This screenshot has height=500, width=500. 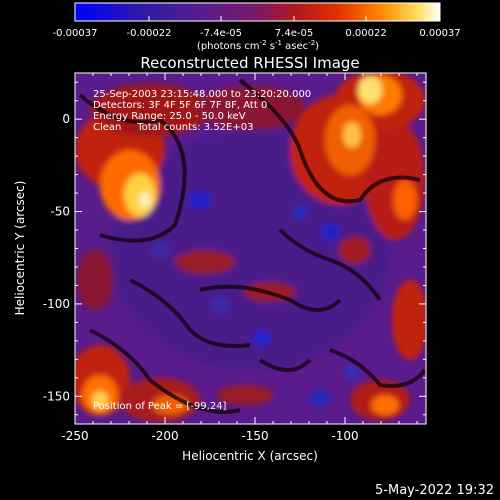 I want to click on x-axis-label: Heliocentric X (arcsec), so click(x=250, y=456).